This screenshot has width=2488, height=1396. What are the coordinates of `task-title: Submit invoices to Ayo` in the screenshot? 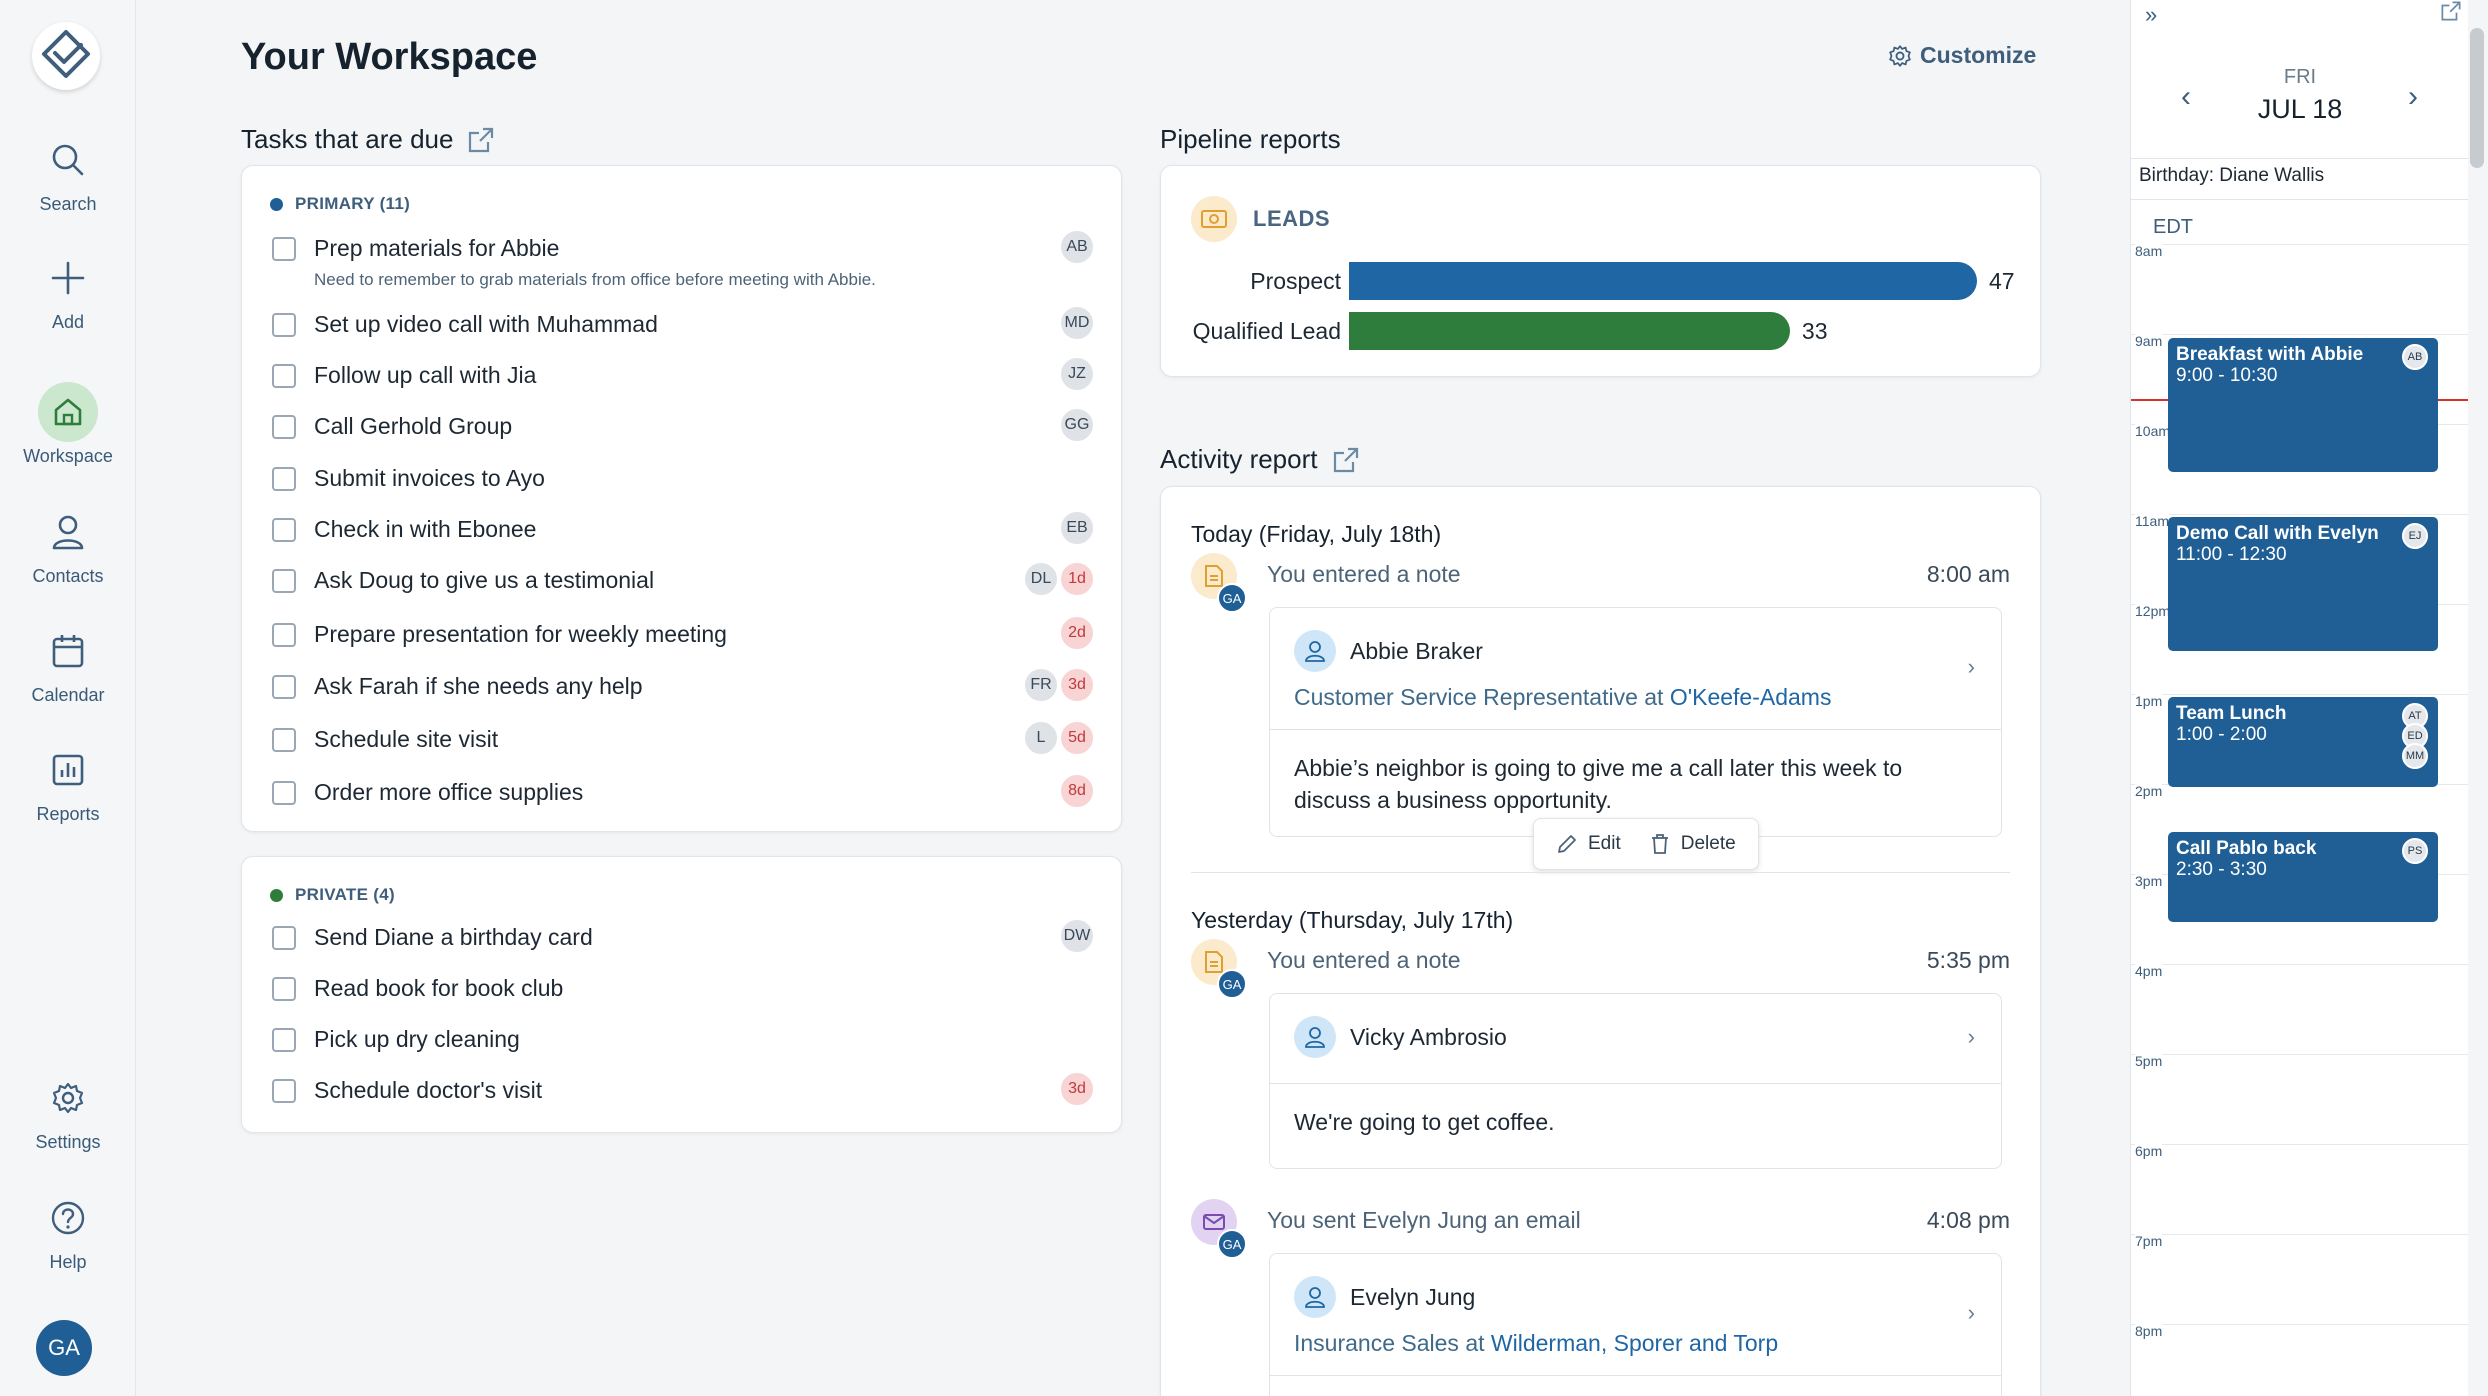 It's located at (429, 478).